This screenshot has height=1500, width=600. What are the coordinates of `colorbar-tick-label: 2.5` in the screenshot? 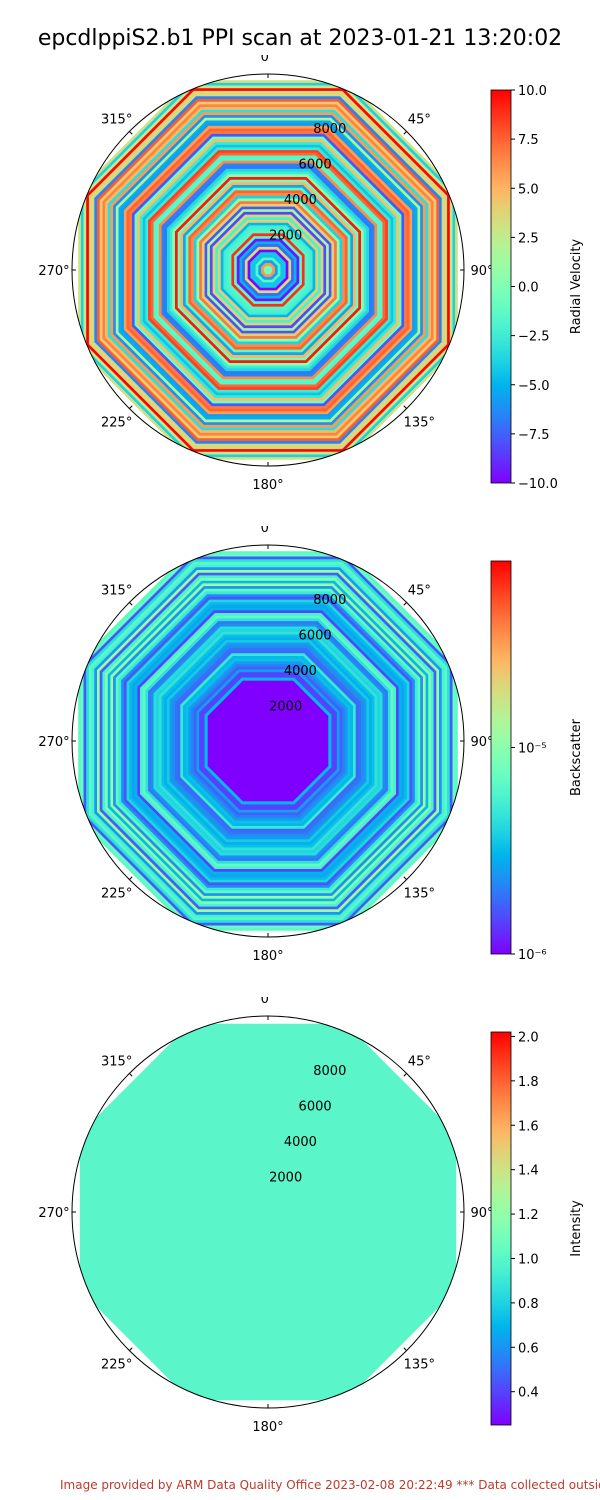 It's located at (528, 238).